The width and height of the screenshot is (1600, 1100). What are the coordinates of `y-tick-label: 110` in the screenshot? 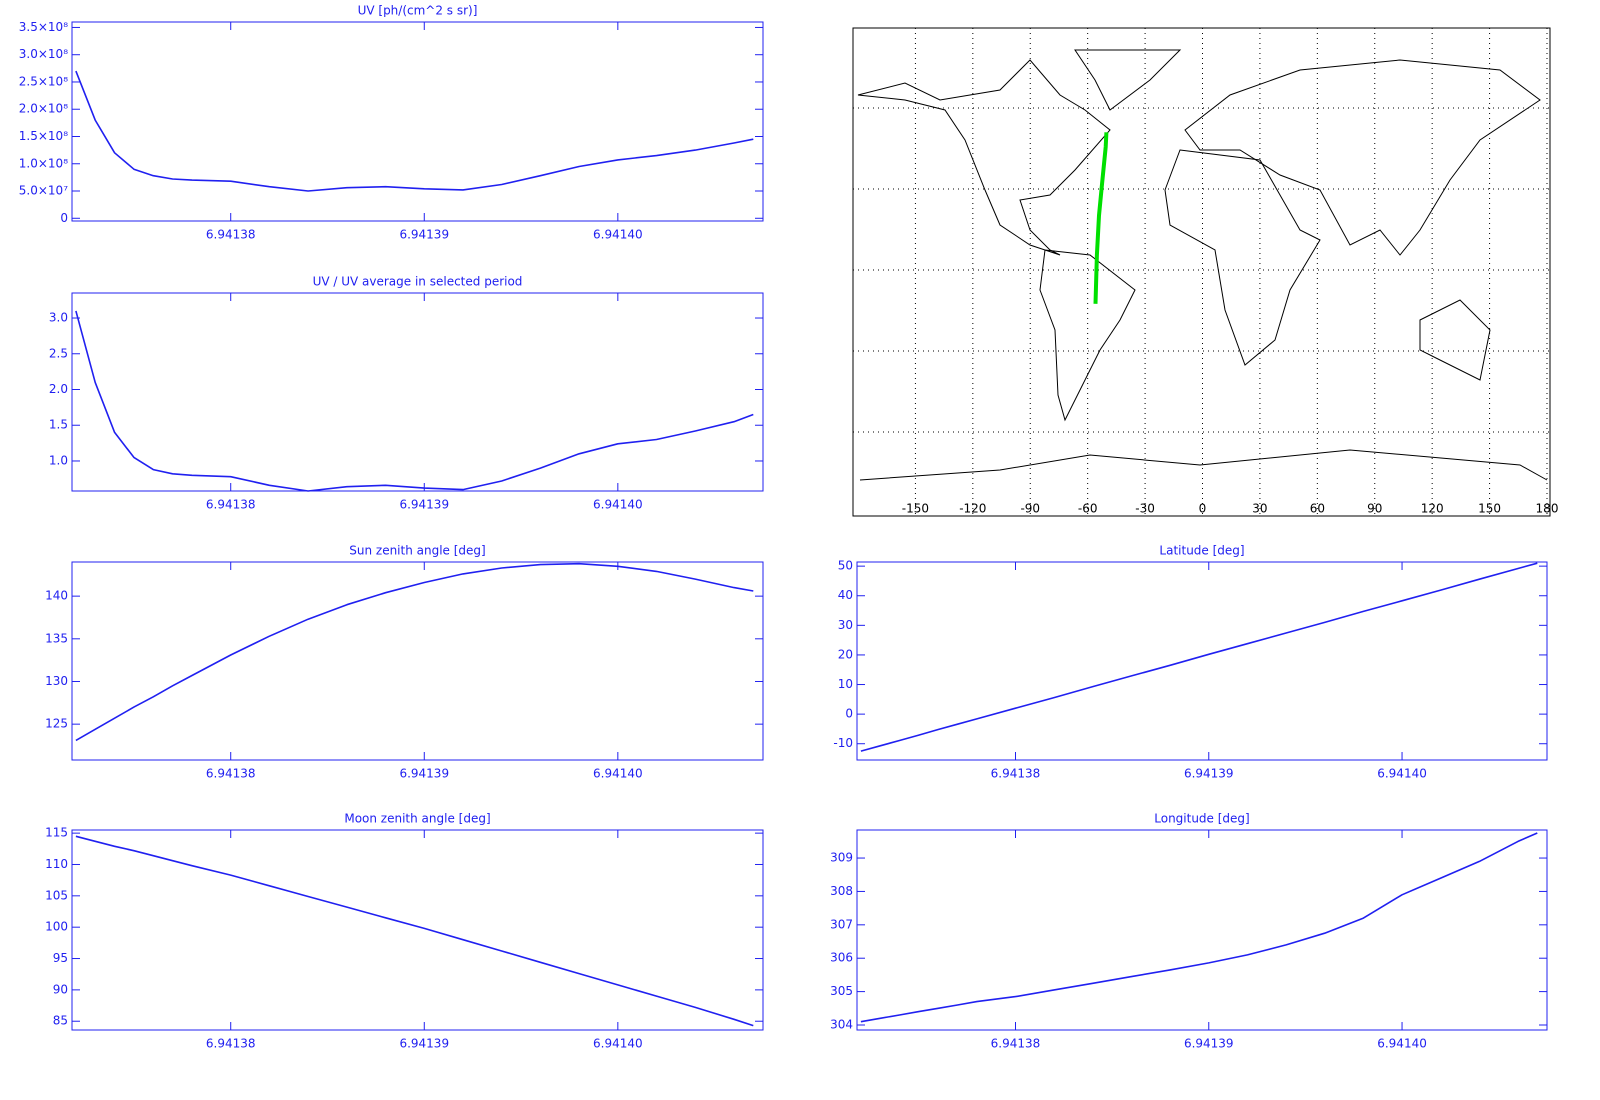 It's located at (56, 864).